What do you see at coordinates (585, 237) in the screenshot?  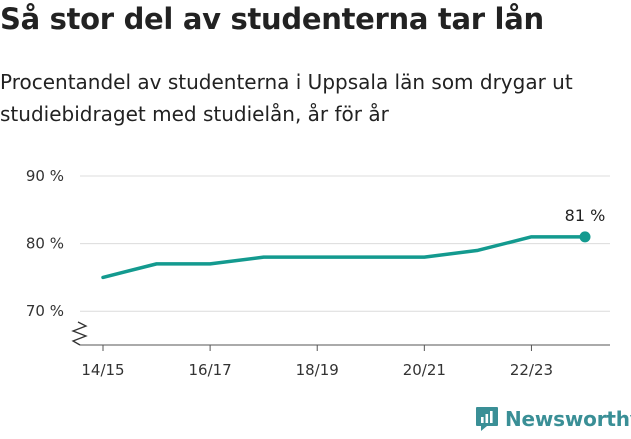 I see `last-point-marker` at bounding box center [585, 237].